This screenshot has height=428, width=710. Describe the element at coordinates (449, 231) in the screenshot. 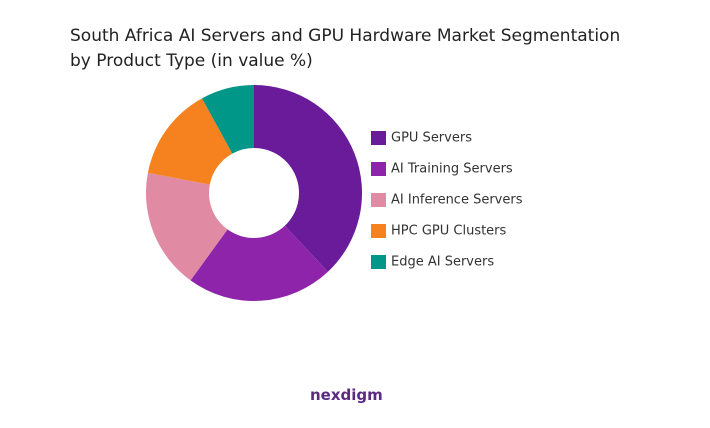

I see `legend-label: HPC GPU Clusters` at that location.